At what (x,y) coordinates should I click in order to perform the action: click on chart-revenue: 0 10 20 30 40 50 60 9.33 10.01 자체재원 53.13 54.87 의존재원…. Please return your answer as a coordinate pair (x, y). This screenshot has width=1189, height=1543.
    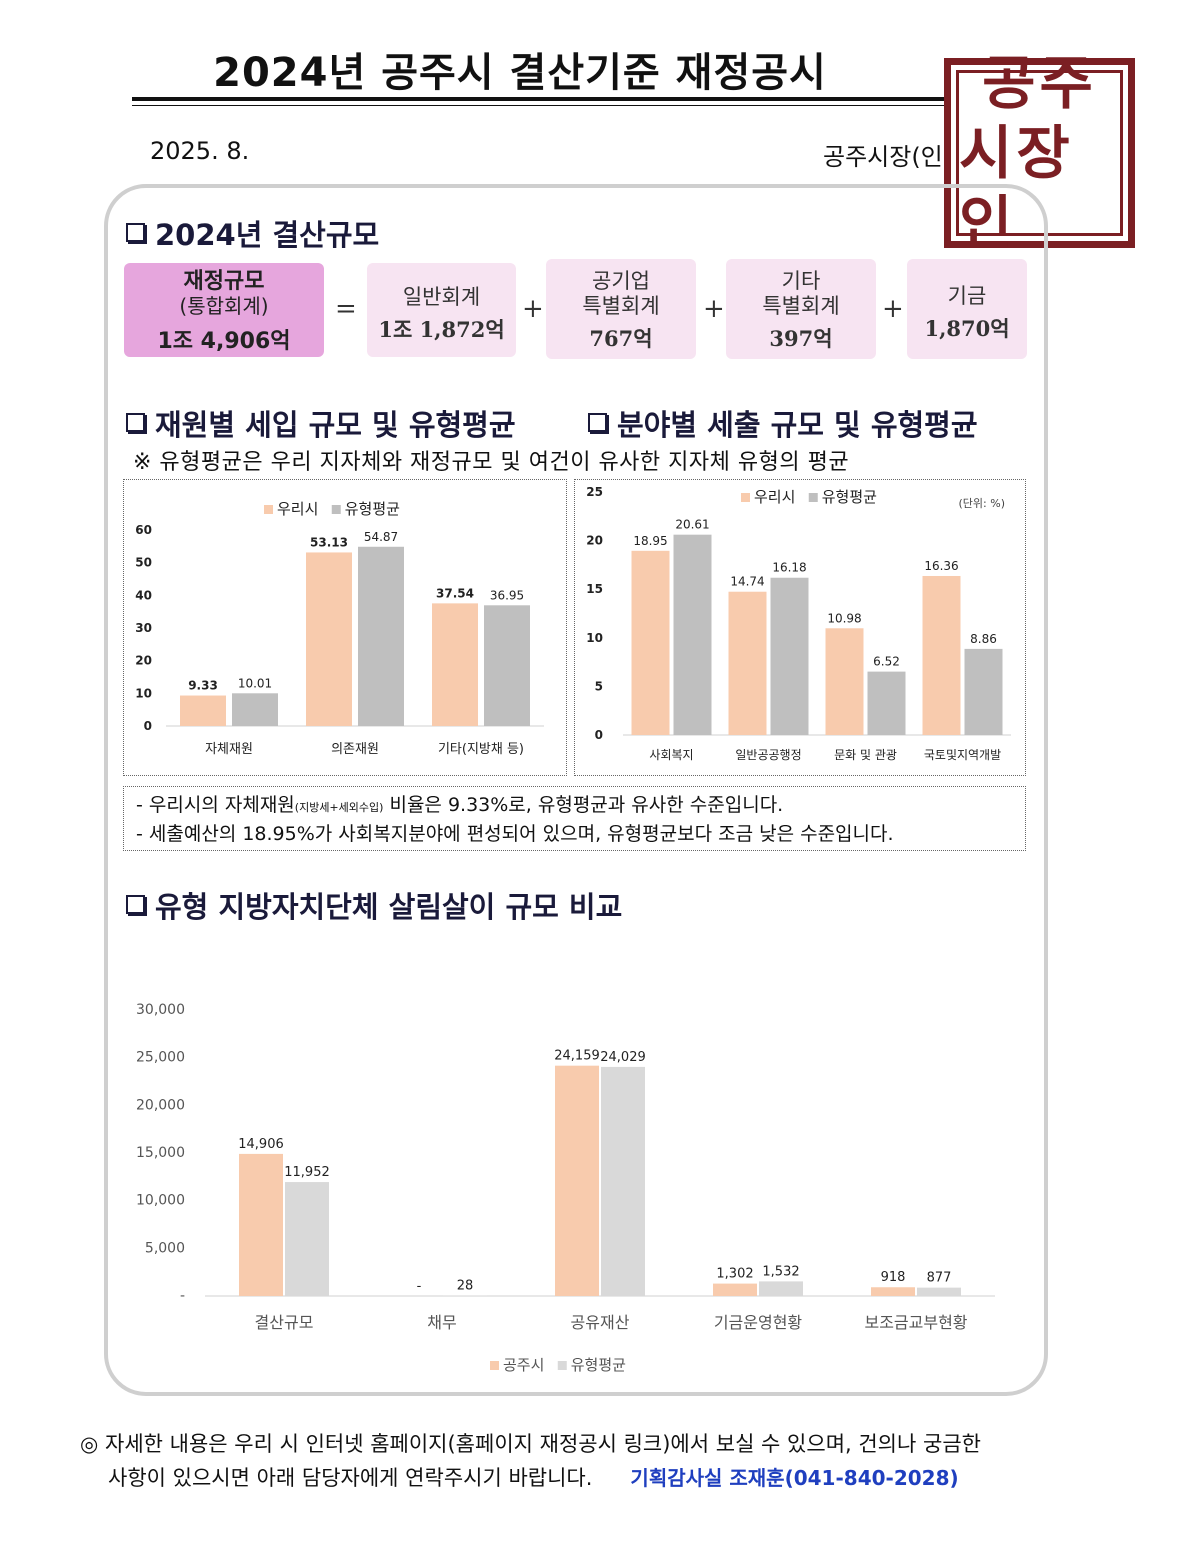
    Looking at the image, I should click on (339, 628).